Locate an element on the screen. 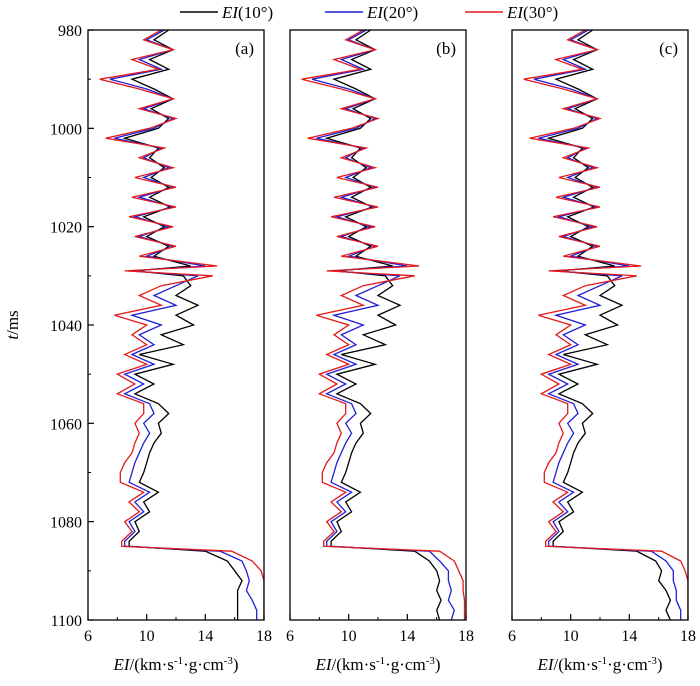 Image resolution: width=700 pixels, height=686 pixels. panel-label: (c) is located at coordinates (668, 48).